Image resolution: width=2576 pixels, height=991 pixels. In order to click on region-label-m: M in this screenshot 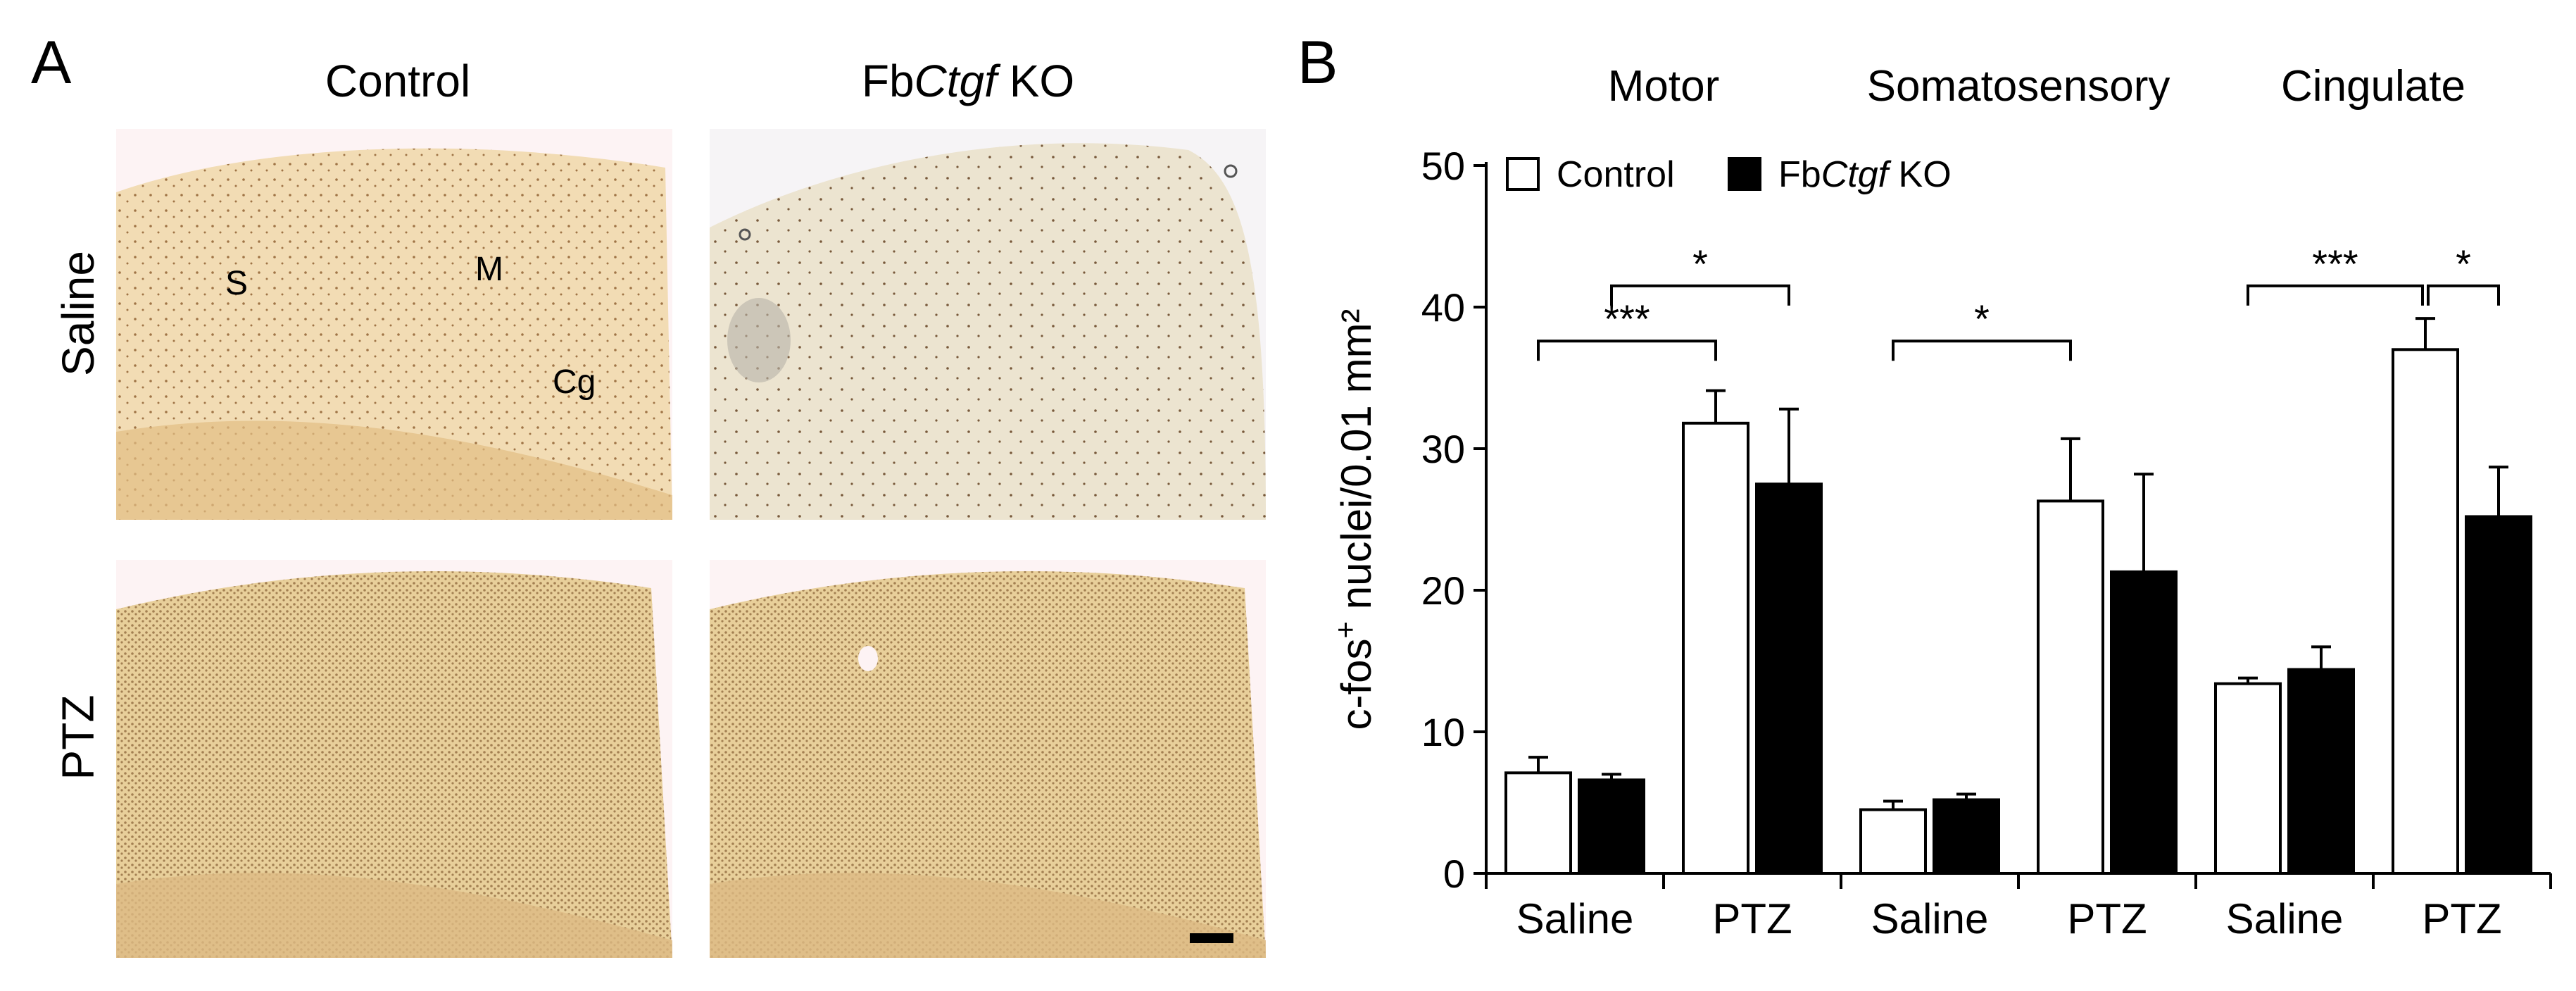, I will do `click(489, 269)`.